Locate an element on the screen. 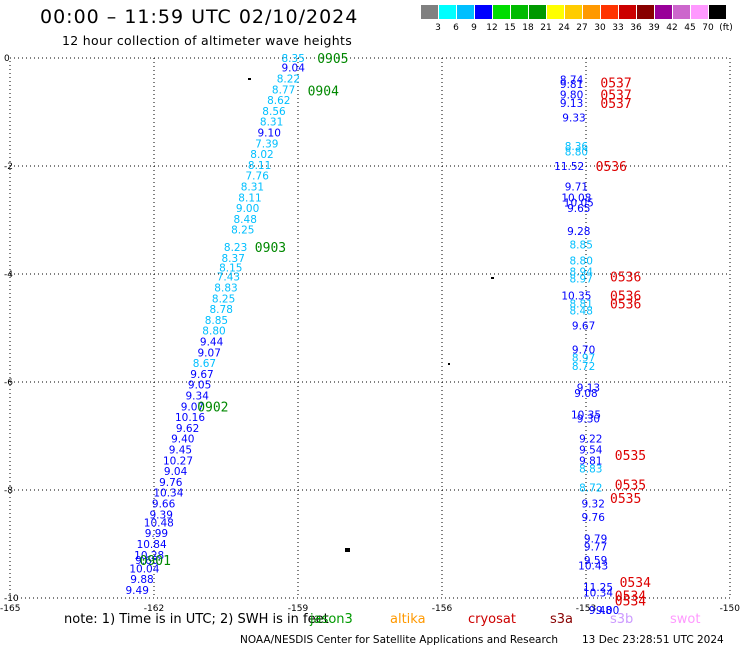 Image resolution: width=740 pixels, height=650 pixels. swh-value: 9.80 is located at coordinates (571, 96).